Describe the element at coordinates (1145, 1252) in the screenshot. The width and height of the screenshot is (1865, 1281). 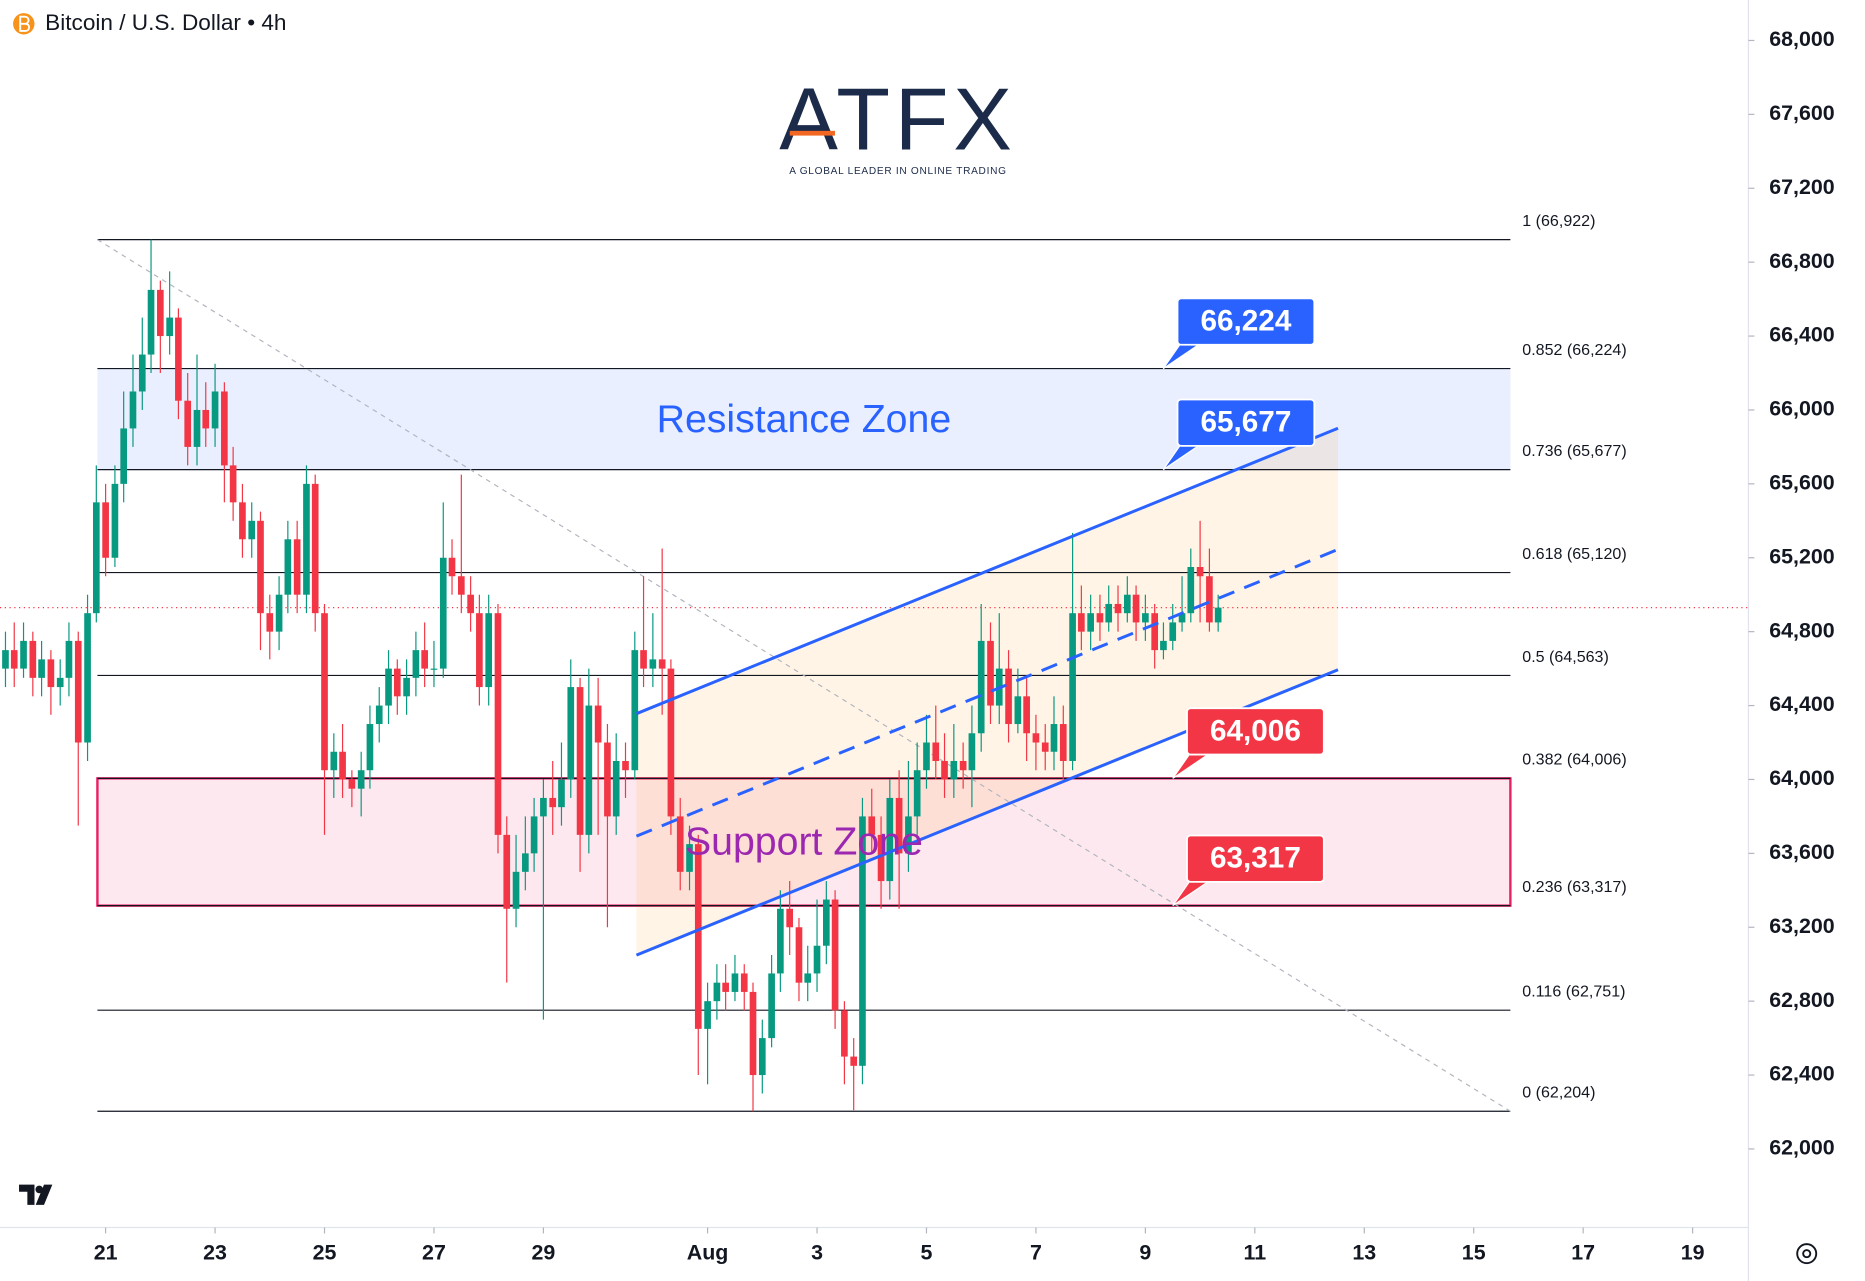
I see `x-tick-label: 9` at that location.